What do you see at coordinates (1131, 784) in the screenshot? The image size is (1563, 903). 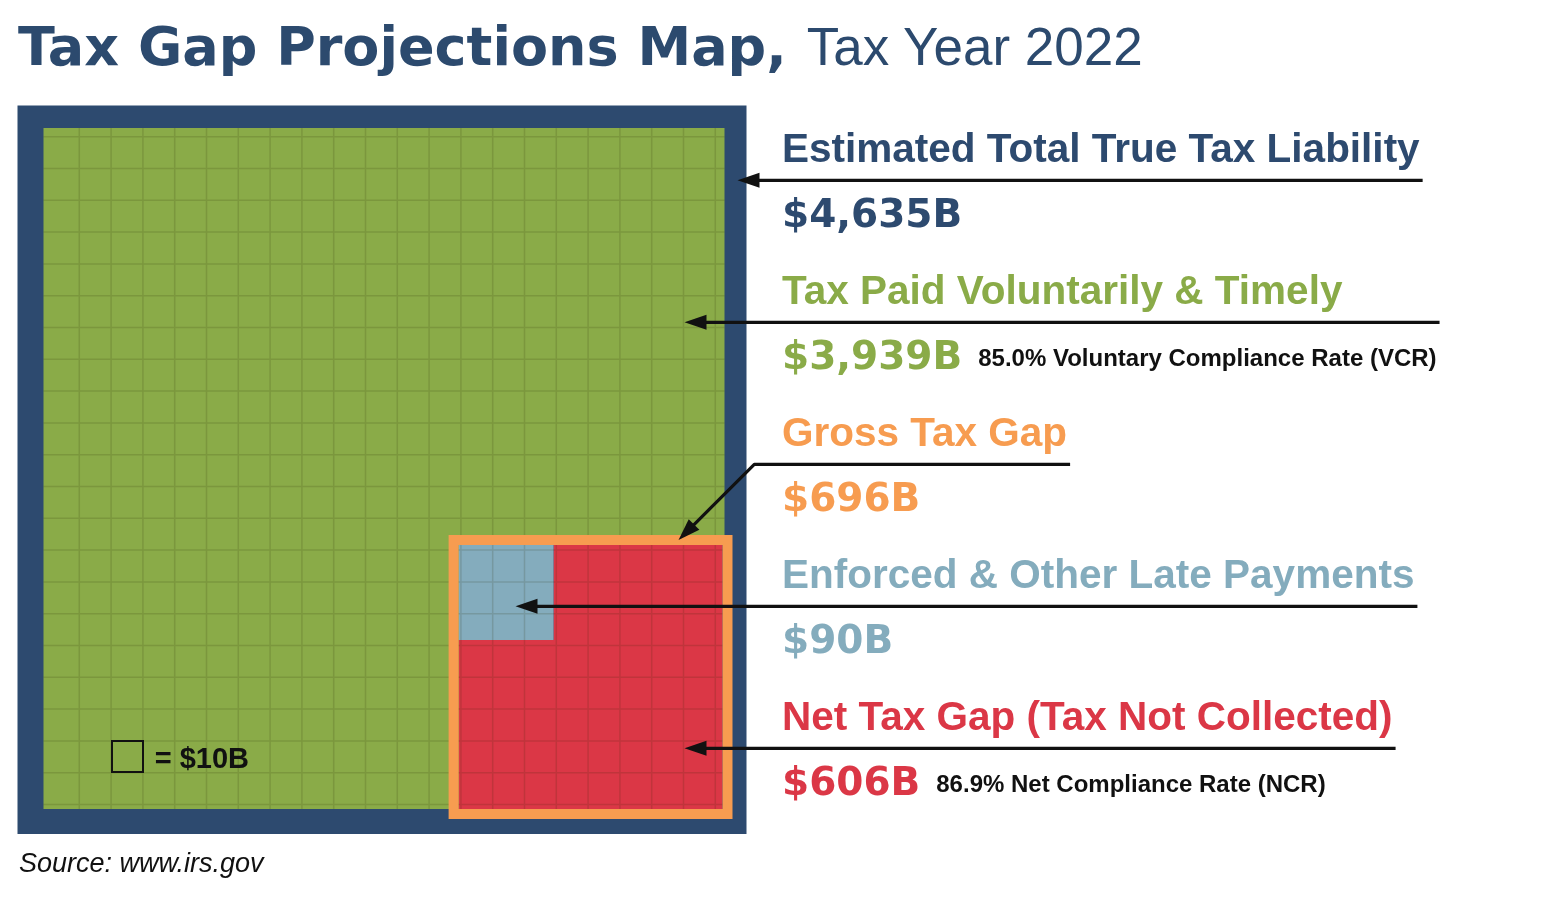 I see `text: 86.9% Net Compliance Rate (NCR)` at bounding box center [1131, 784].